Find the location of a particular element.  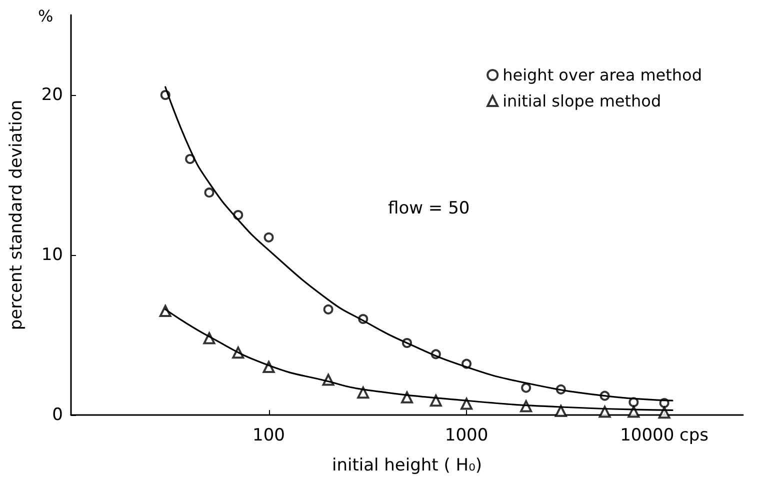

y-tick-label: 20 is located at coordinates (52, 95).